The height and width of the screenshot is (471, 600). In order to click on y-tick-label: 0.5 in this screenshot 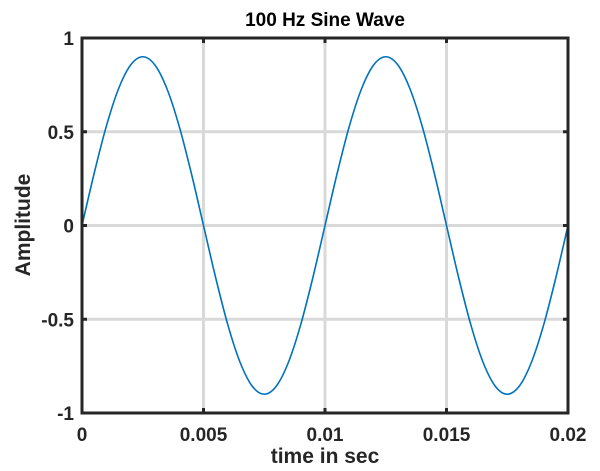, I will do `click(61, 133)`.